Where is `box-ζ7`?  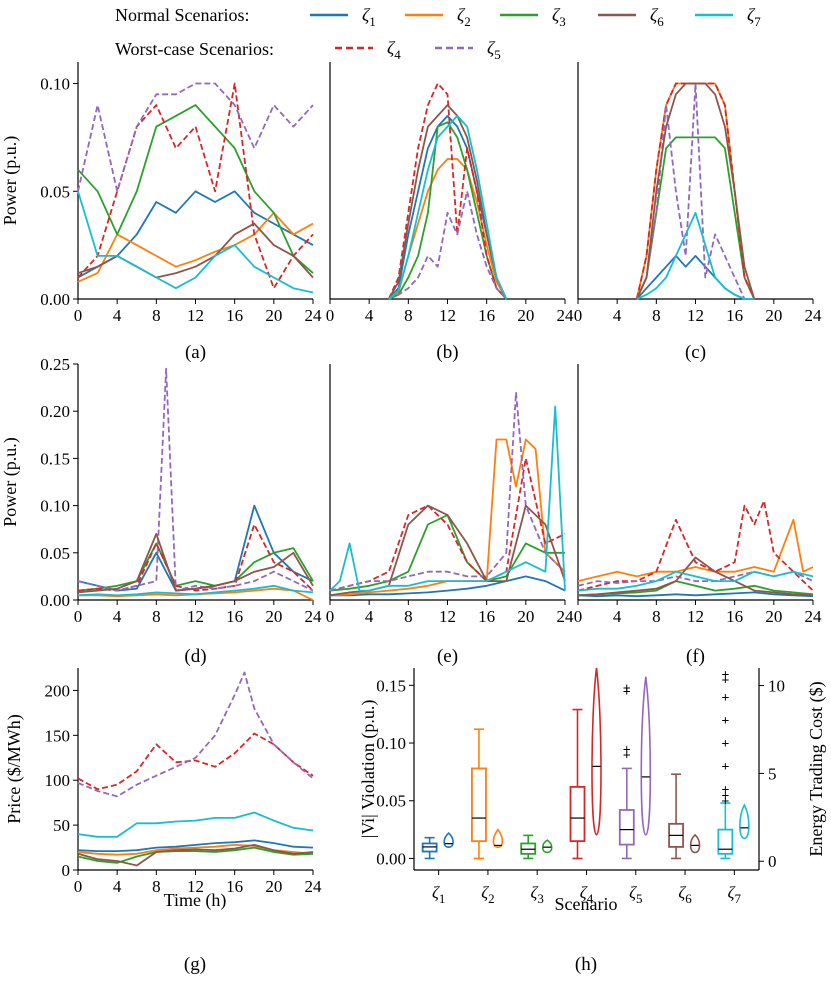
box-ζ7 is located at coordinates (725, 841).